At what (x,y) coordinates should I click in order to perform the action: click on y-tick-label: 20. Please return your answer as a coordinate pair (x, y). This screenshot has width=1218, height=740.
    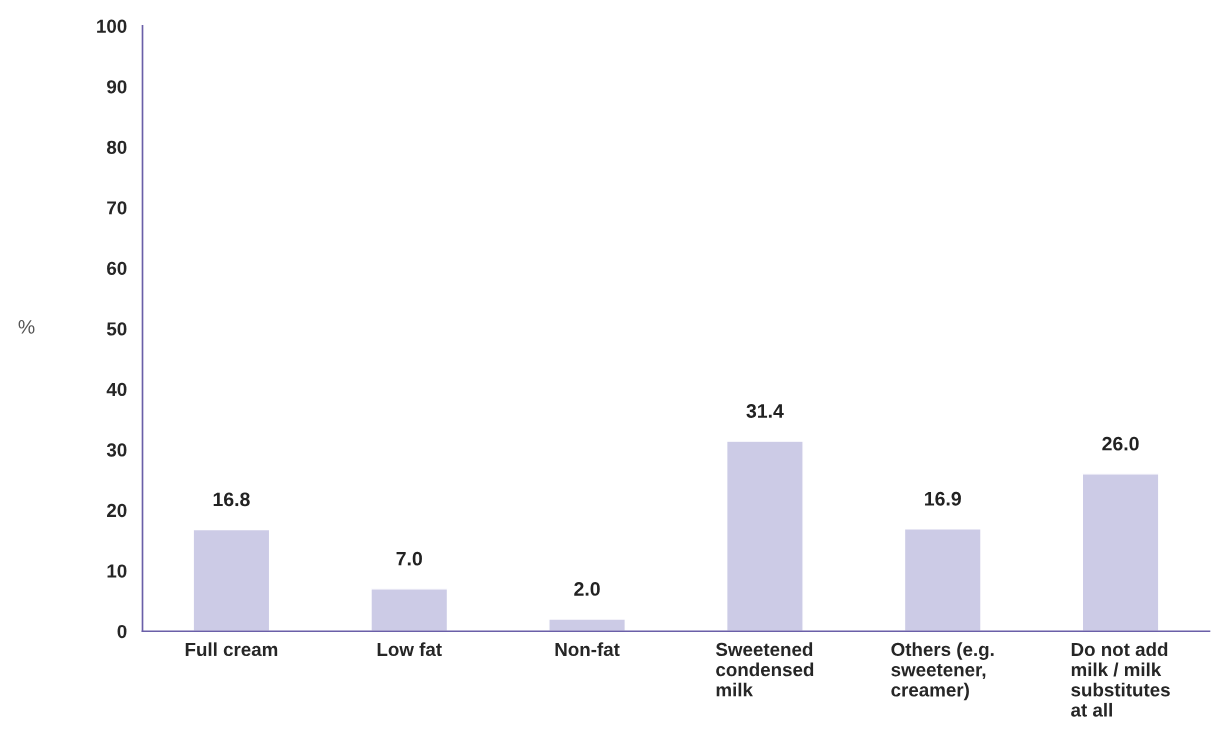
    Looking at the image, I should click on (117, 510).